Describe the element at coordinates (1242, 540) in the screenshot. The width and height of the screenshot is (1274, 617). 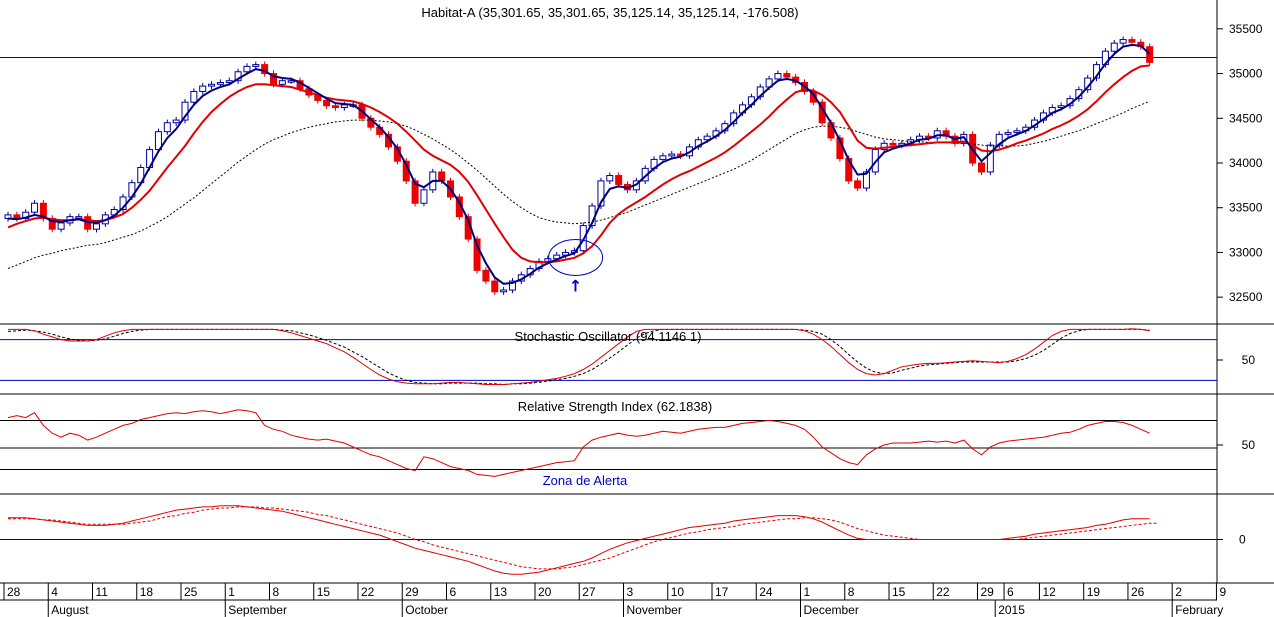
I see `macd-tick-label: 0` at that location.